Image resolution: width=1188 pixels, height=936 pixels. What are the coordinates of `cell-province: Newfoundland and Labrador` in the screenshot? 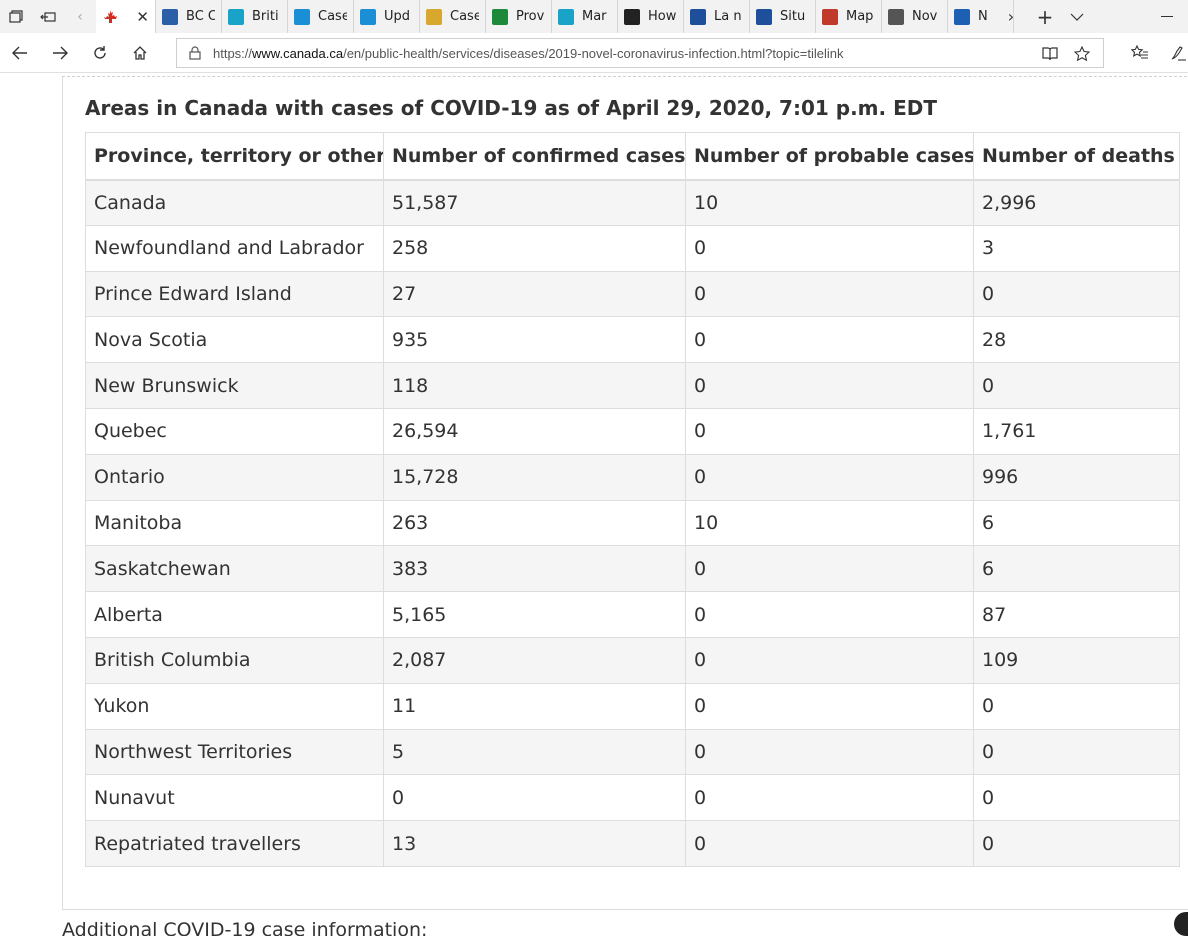 It's located at (234, 248).